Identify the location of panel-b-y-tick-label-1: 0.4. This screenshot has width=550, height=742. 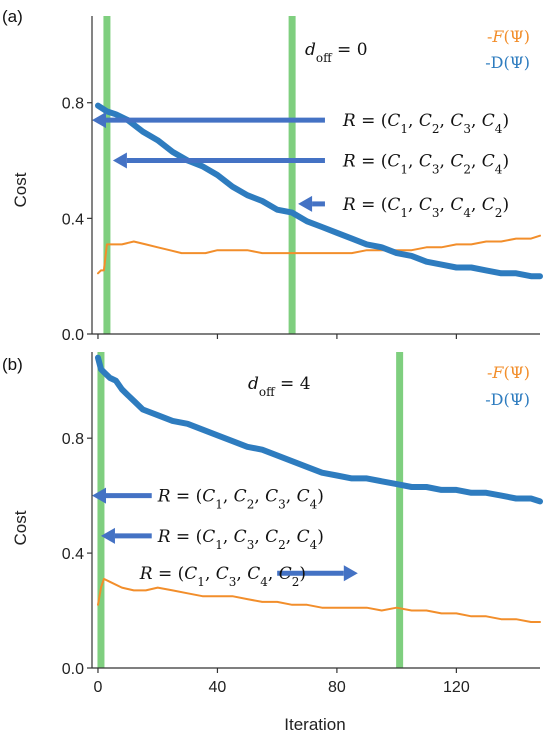
(73, 554).